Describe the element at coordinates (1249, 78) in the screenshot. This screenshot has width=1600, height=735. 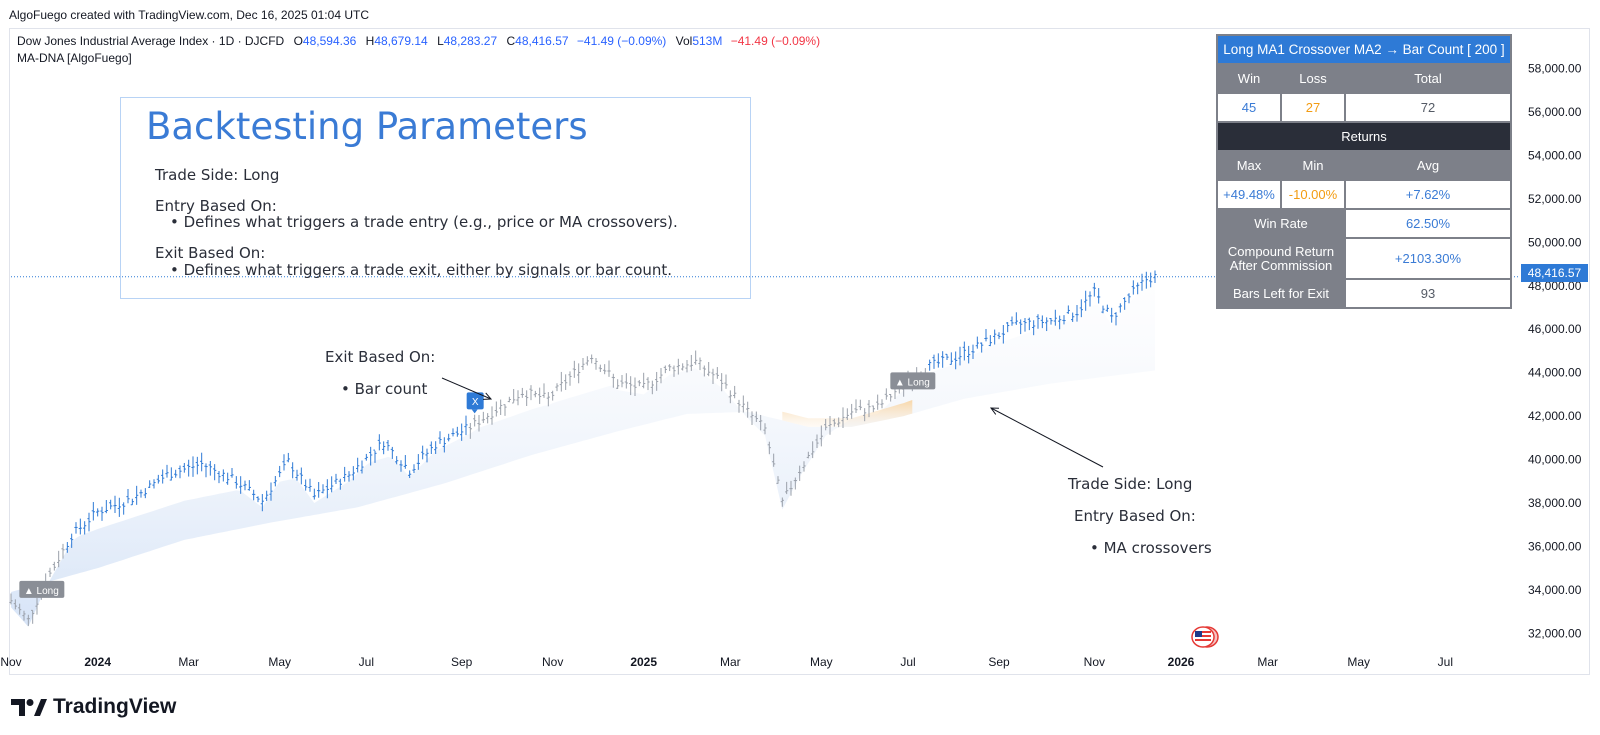
I see `win-label: Win` at that location.